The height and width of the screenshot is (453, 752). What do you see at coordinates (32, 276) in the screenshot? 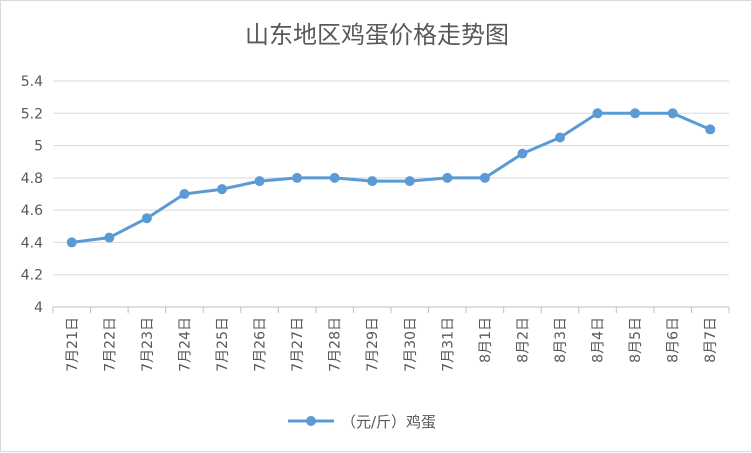
I see `y-tick-label: 4.2` at bounding box center [32, 276].